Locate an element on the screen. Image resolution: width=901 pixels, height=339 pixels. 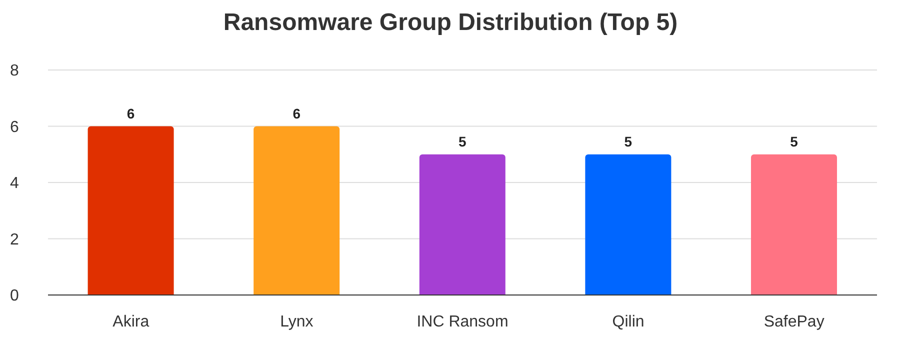
y-tick-label: 6 is located at coordinates (14, 127).